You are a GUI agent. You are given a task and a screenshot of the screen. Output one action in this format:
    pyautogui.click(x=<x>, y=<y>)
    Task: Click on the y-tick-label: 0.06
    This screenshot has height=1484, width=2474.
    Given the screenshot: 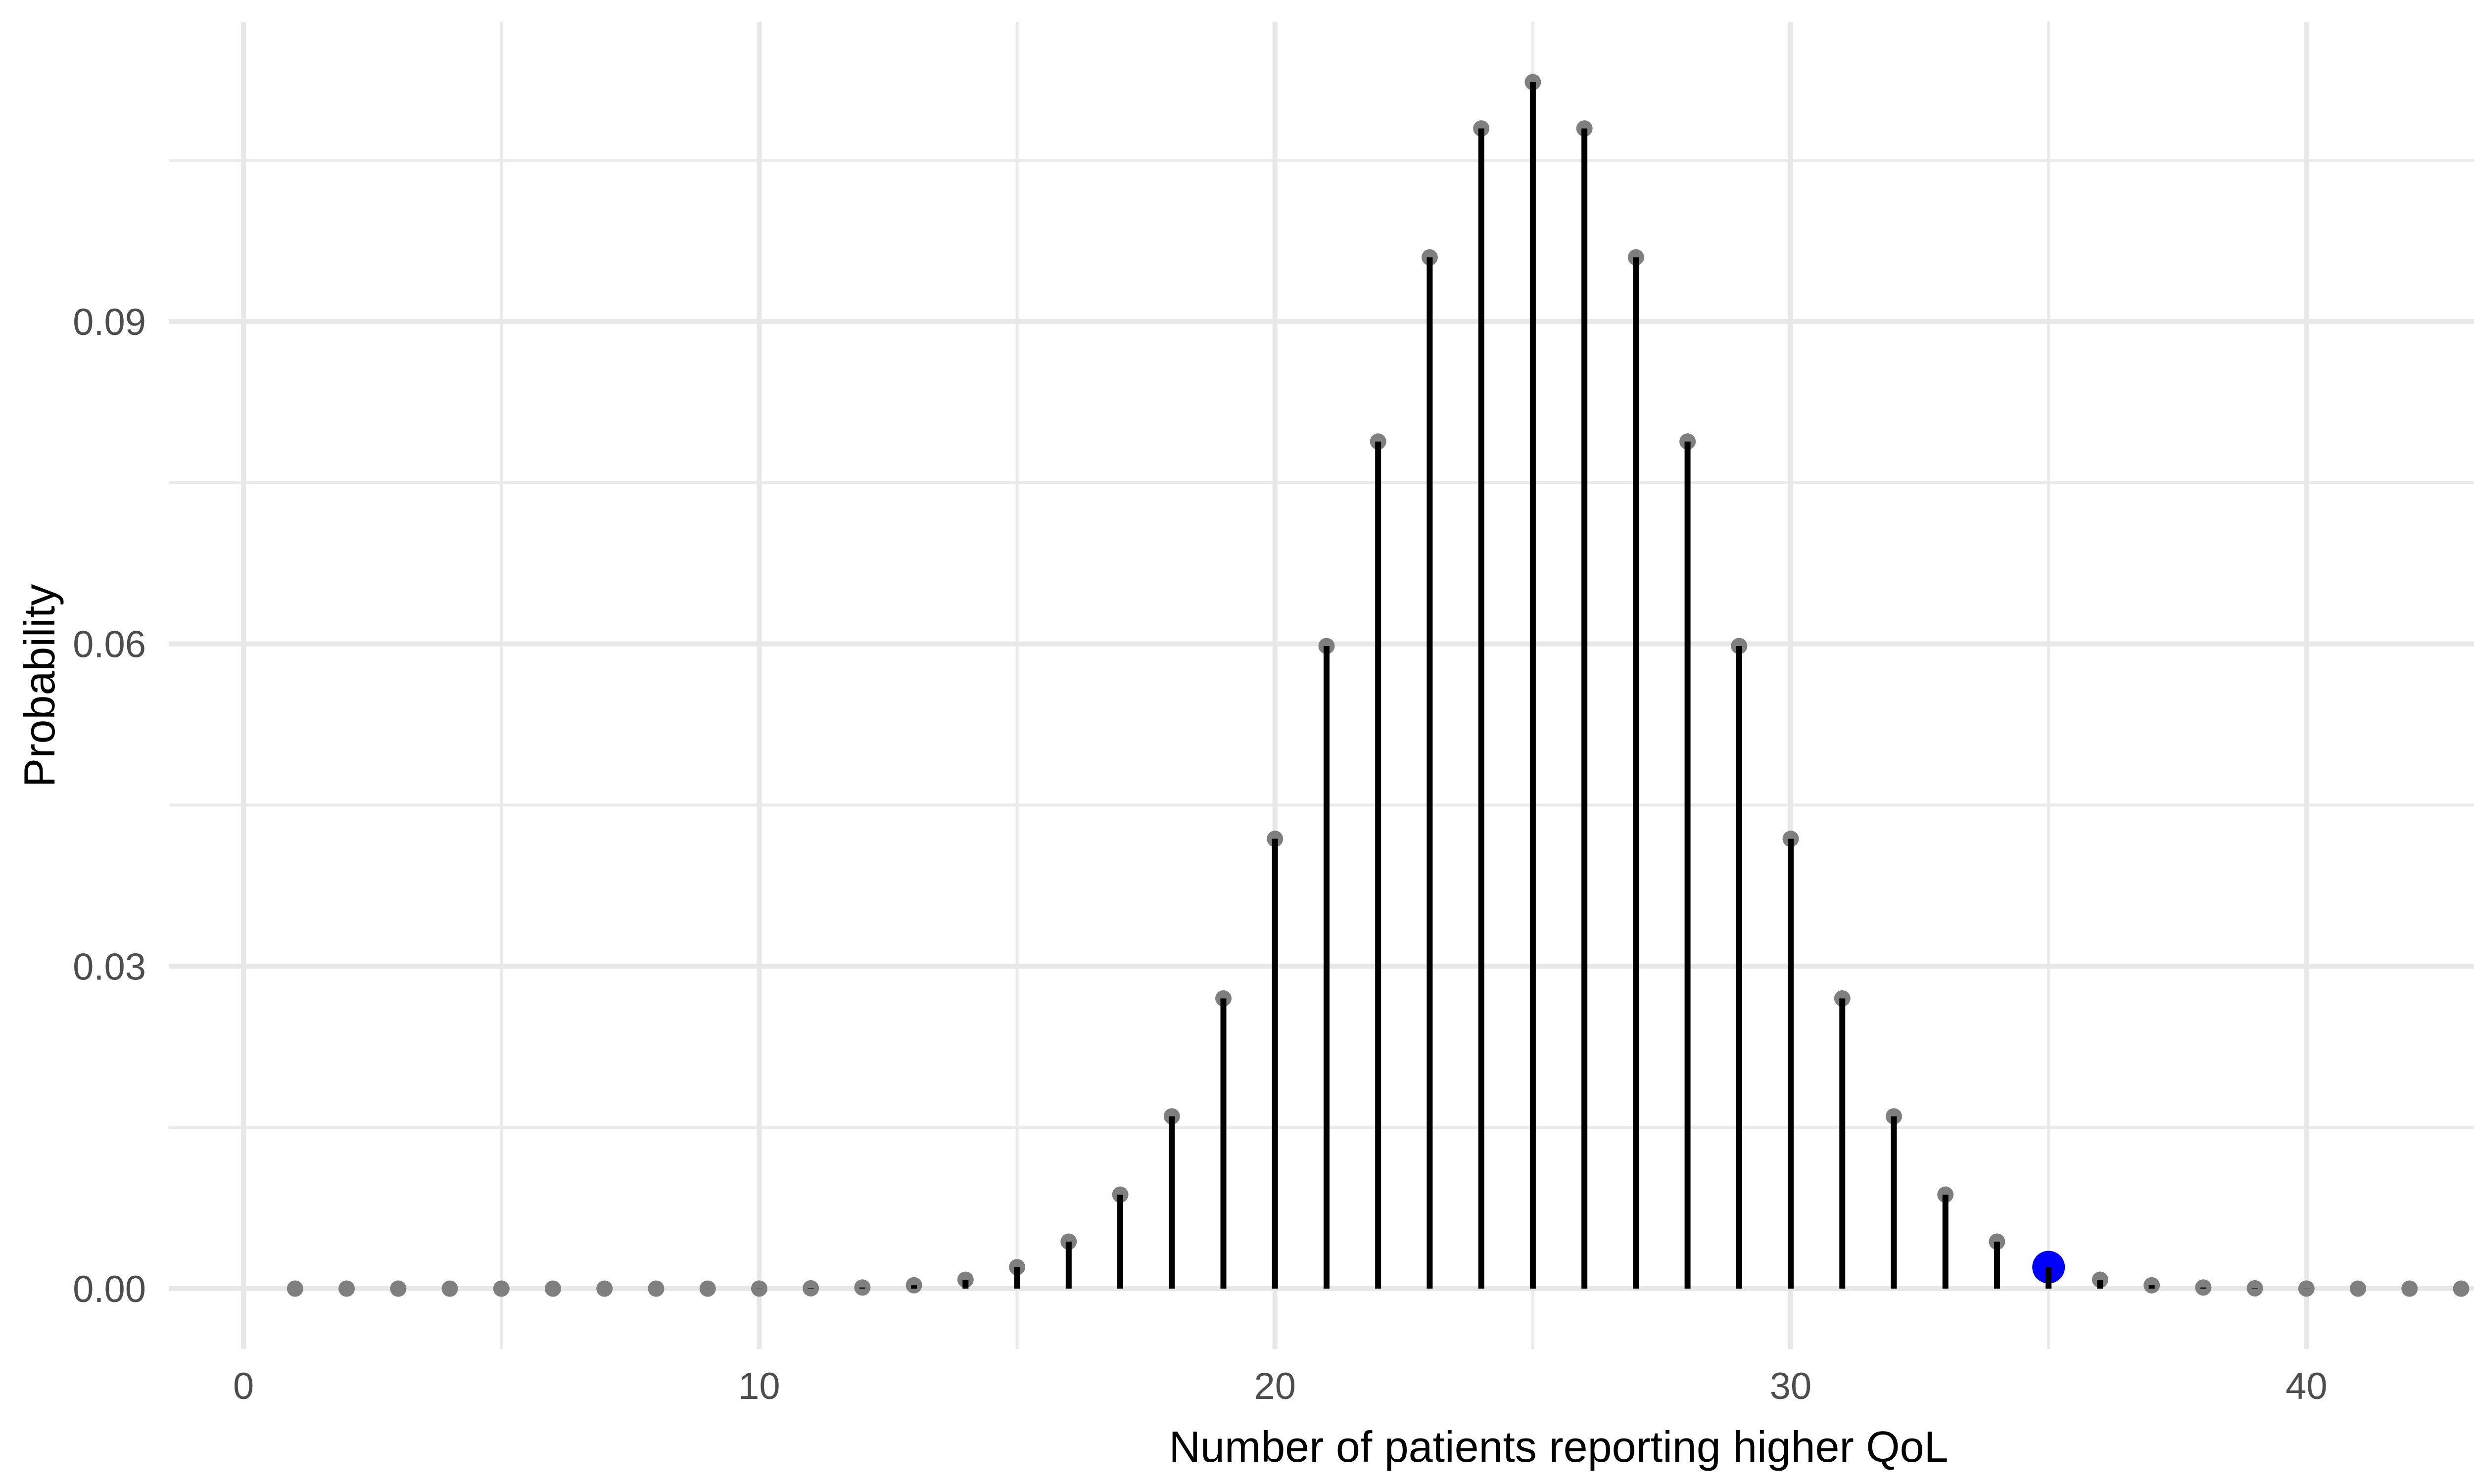 What is the action you would take?
    pyautogui.click(x=110, y=645)
    